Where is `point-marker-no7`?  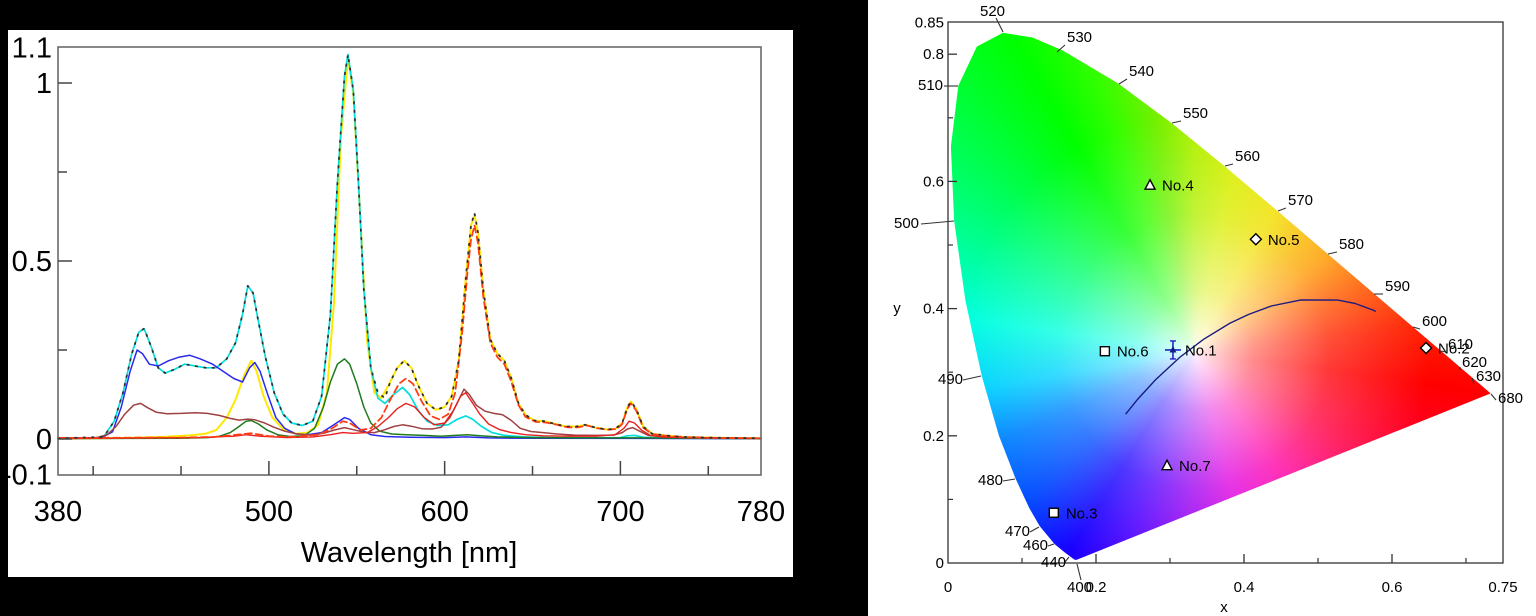 point-marker-no7 is located at coordinates (1167, 464).